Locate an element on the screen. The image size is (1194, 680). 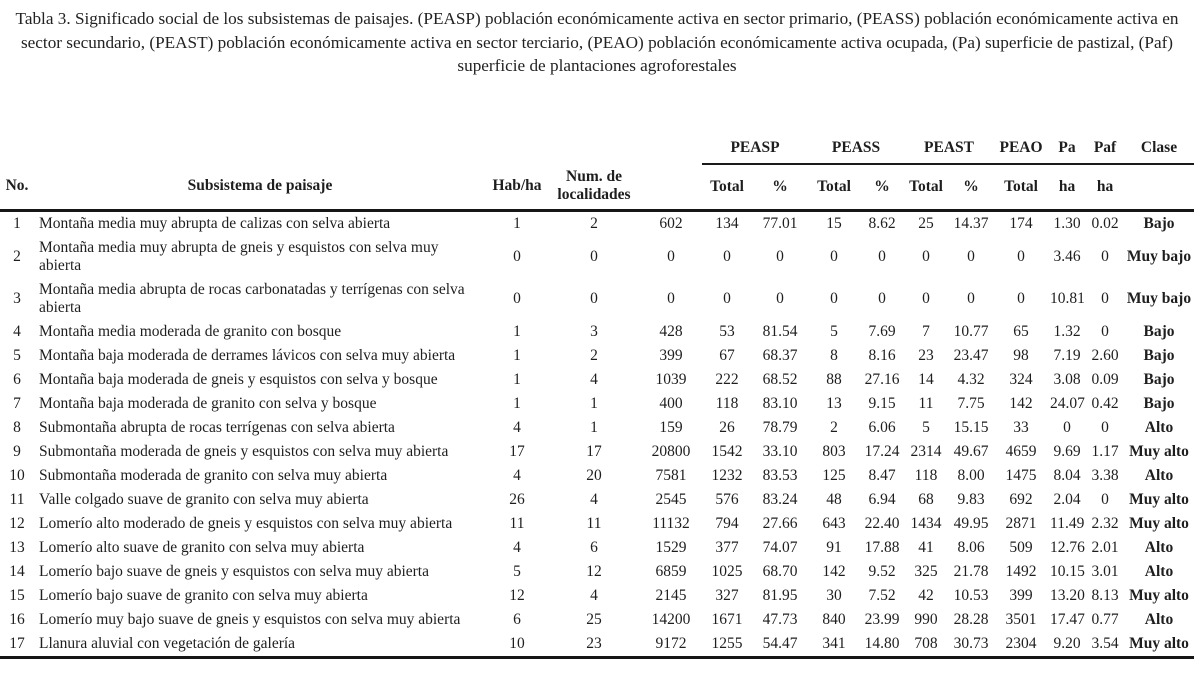
peasp-pct-cell: 83.10 is located at coordinates (780, 403).